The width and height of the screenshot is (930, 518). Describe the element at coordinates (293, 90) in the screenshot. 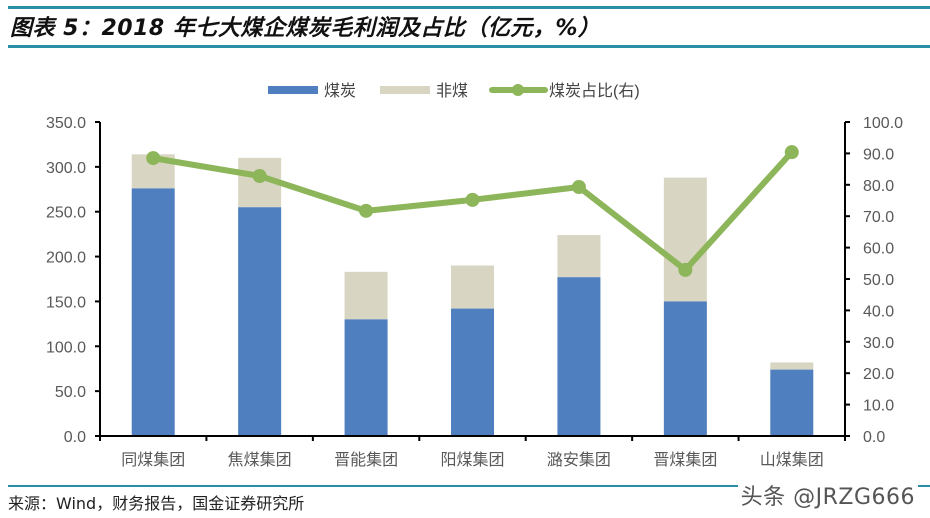

I see `legend-coal-swatch` at that location.